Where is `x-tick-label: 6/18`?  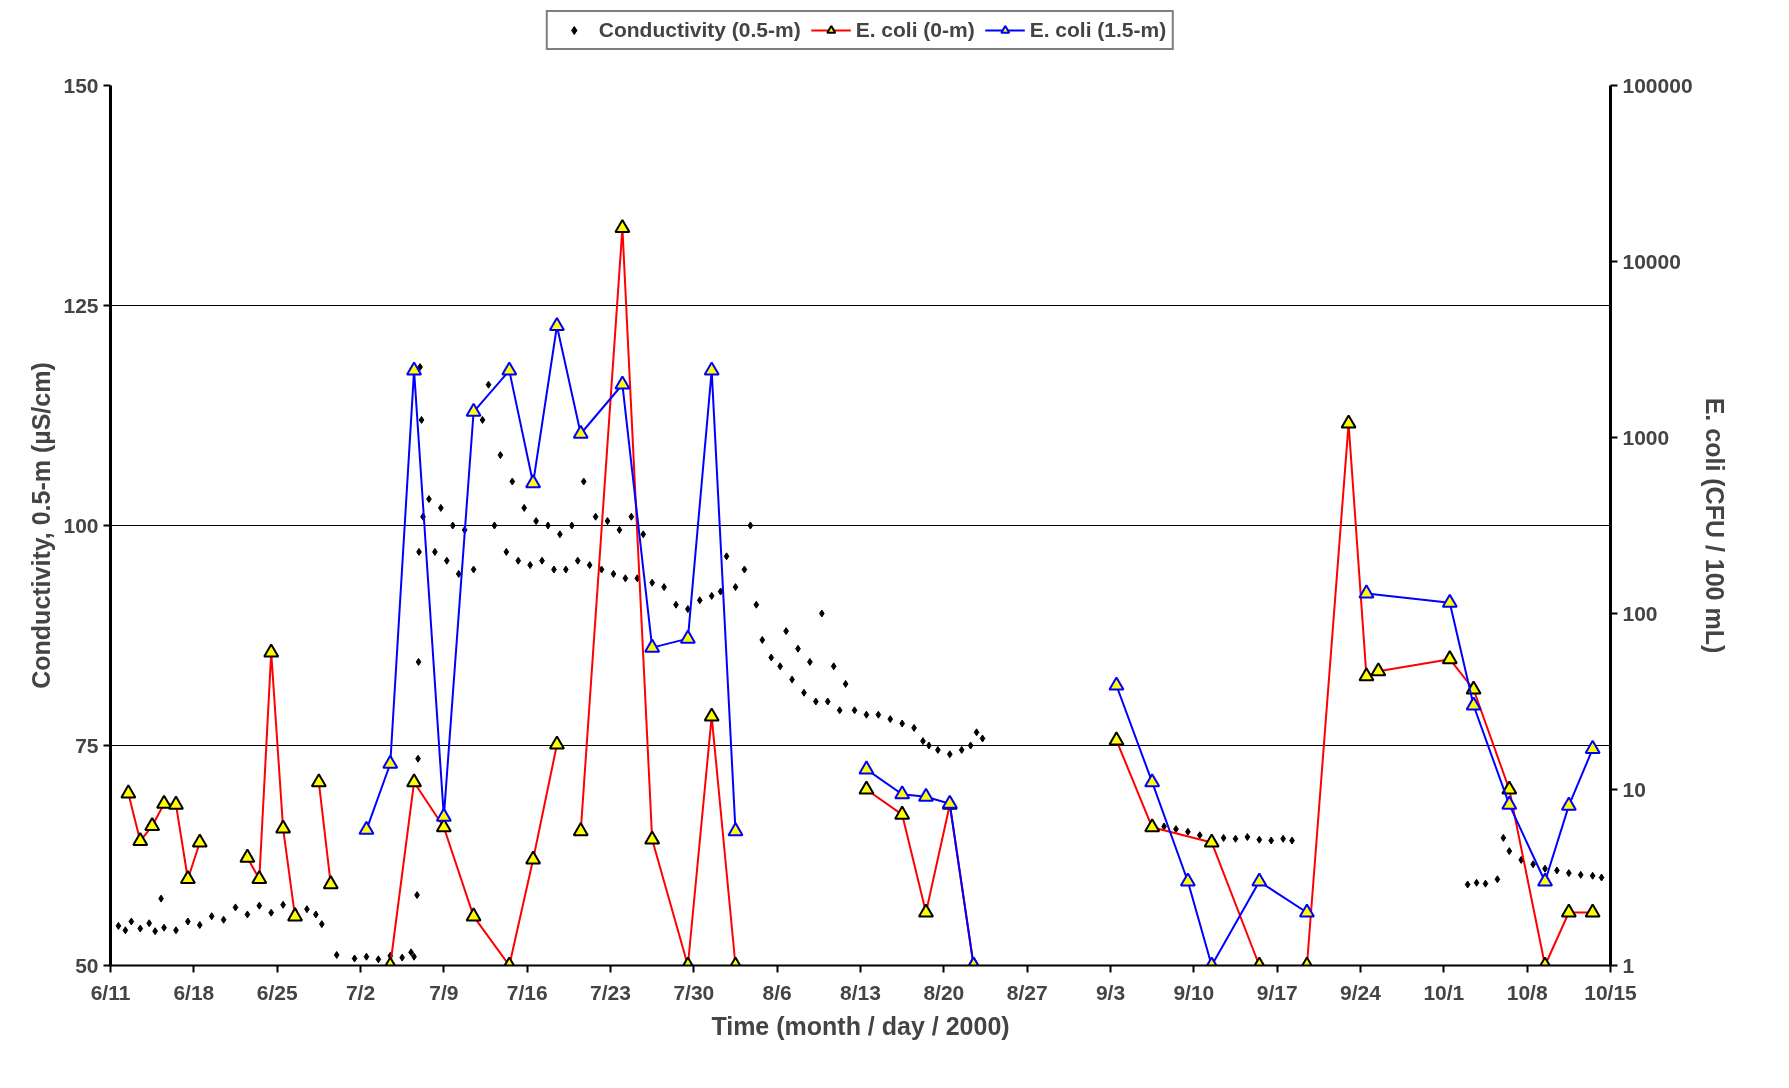
x-tick-label: 6/18 is located at coordinates (194, 992).